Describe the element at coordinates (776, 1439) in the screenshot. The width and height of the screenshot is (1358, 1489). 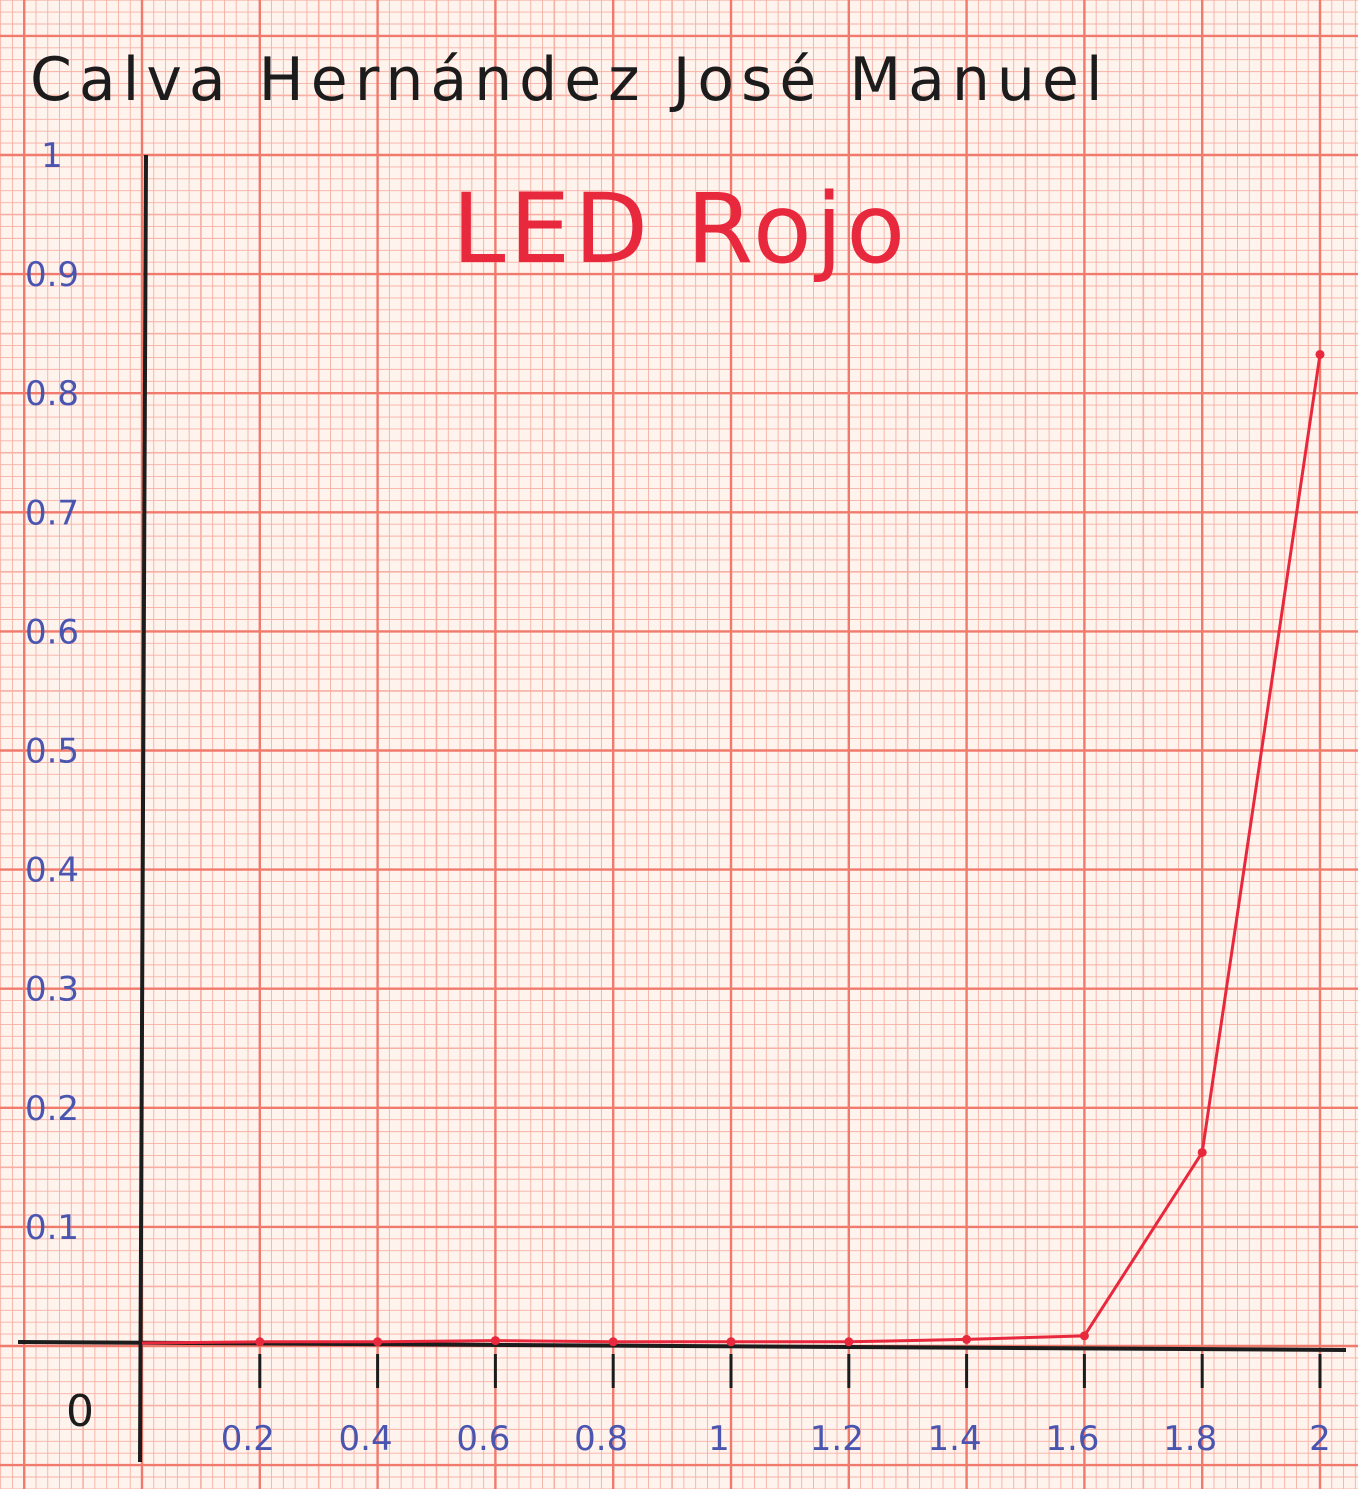
I see `x-tick-labels: 0.2 0.4 0.6 0.8 1 1.2 1.4 1.6 1.8 2` at that location.